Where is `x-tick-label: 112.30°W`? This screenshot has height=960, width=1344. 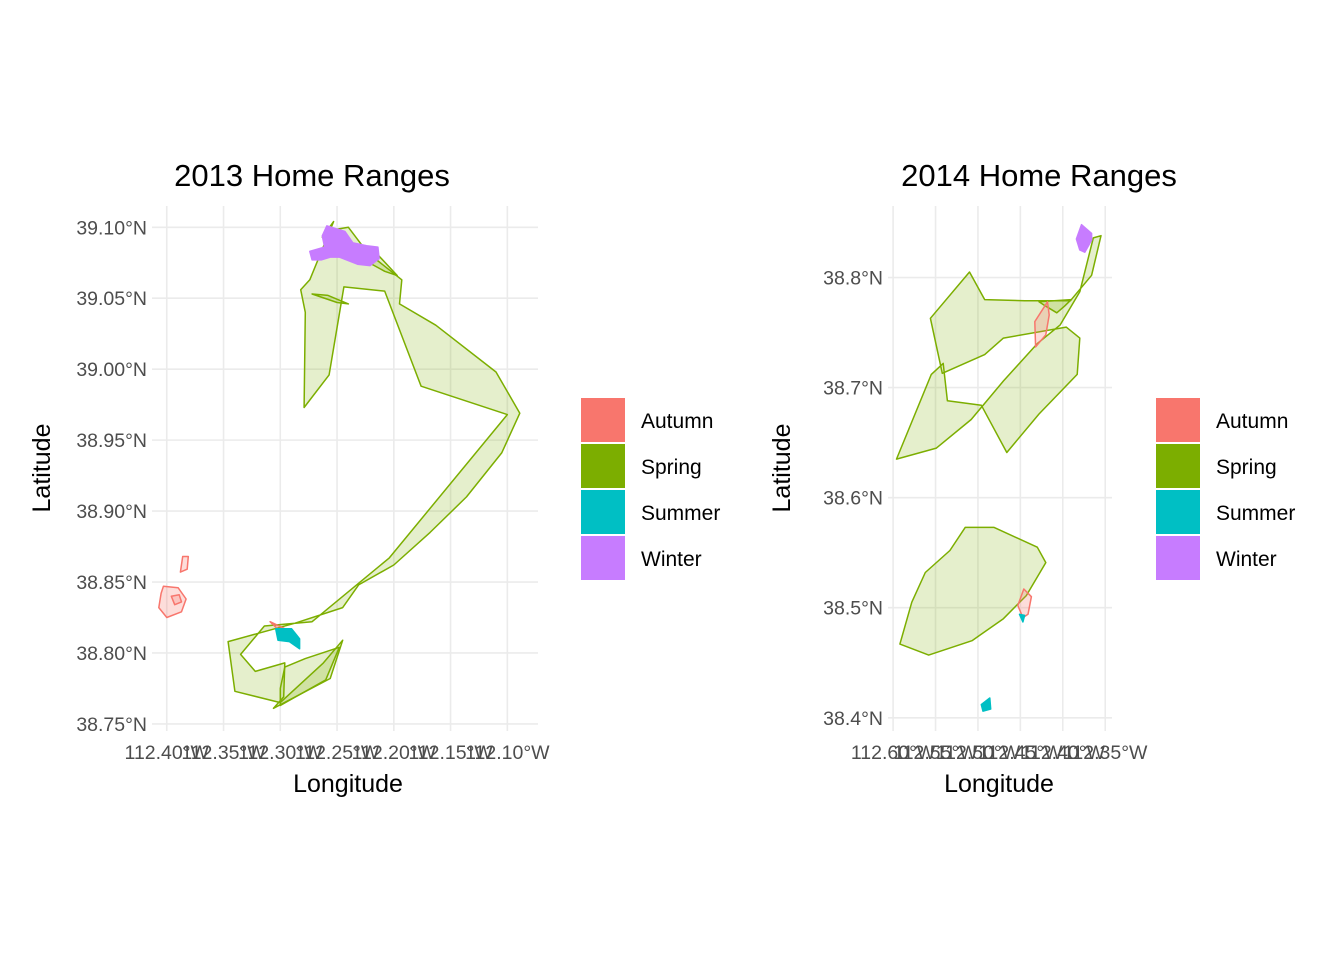 x-tick-label: 112.30°W is located at coordinates (280, 753).